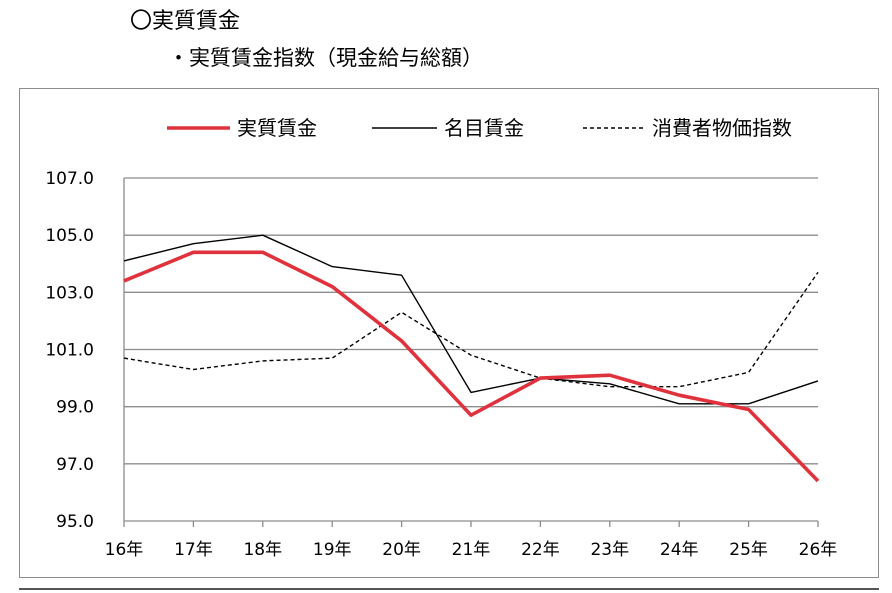  Describe the element at coordinates (484, 128) in the screenshot. I see `legend-label-1: 名目賃金` at that location.